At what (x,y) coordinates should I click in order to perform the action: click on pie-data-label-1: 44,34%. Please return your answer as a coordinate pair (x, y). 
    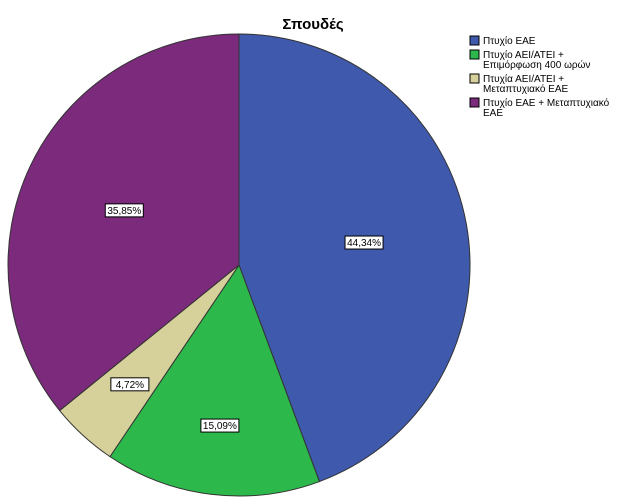
    Looking at the image, I should click on (364, 242).